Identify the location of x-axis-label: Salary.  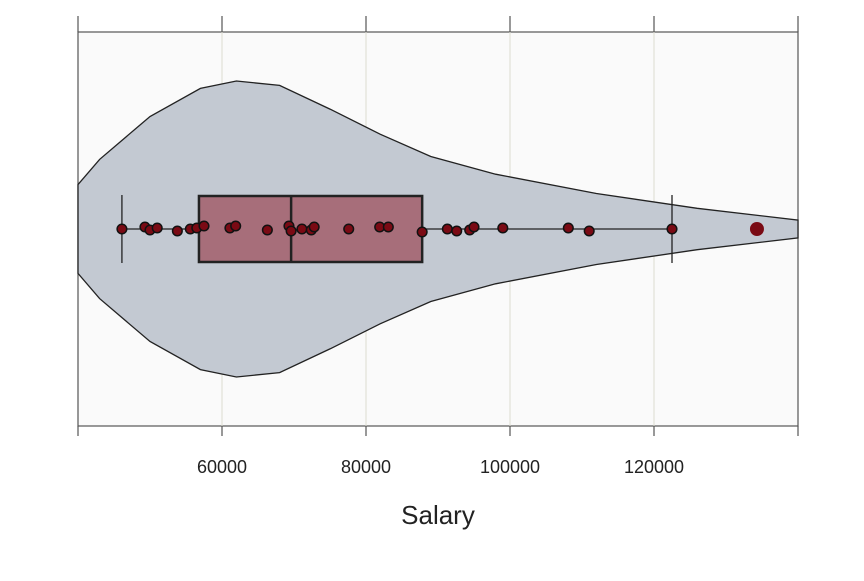
(438, 515).